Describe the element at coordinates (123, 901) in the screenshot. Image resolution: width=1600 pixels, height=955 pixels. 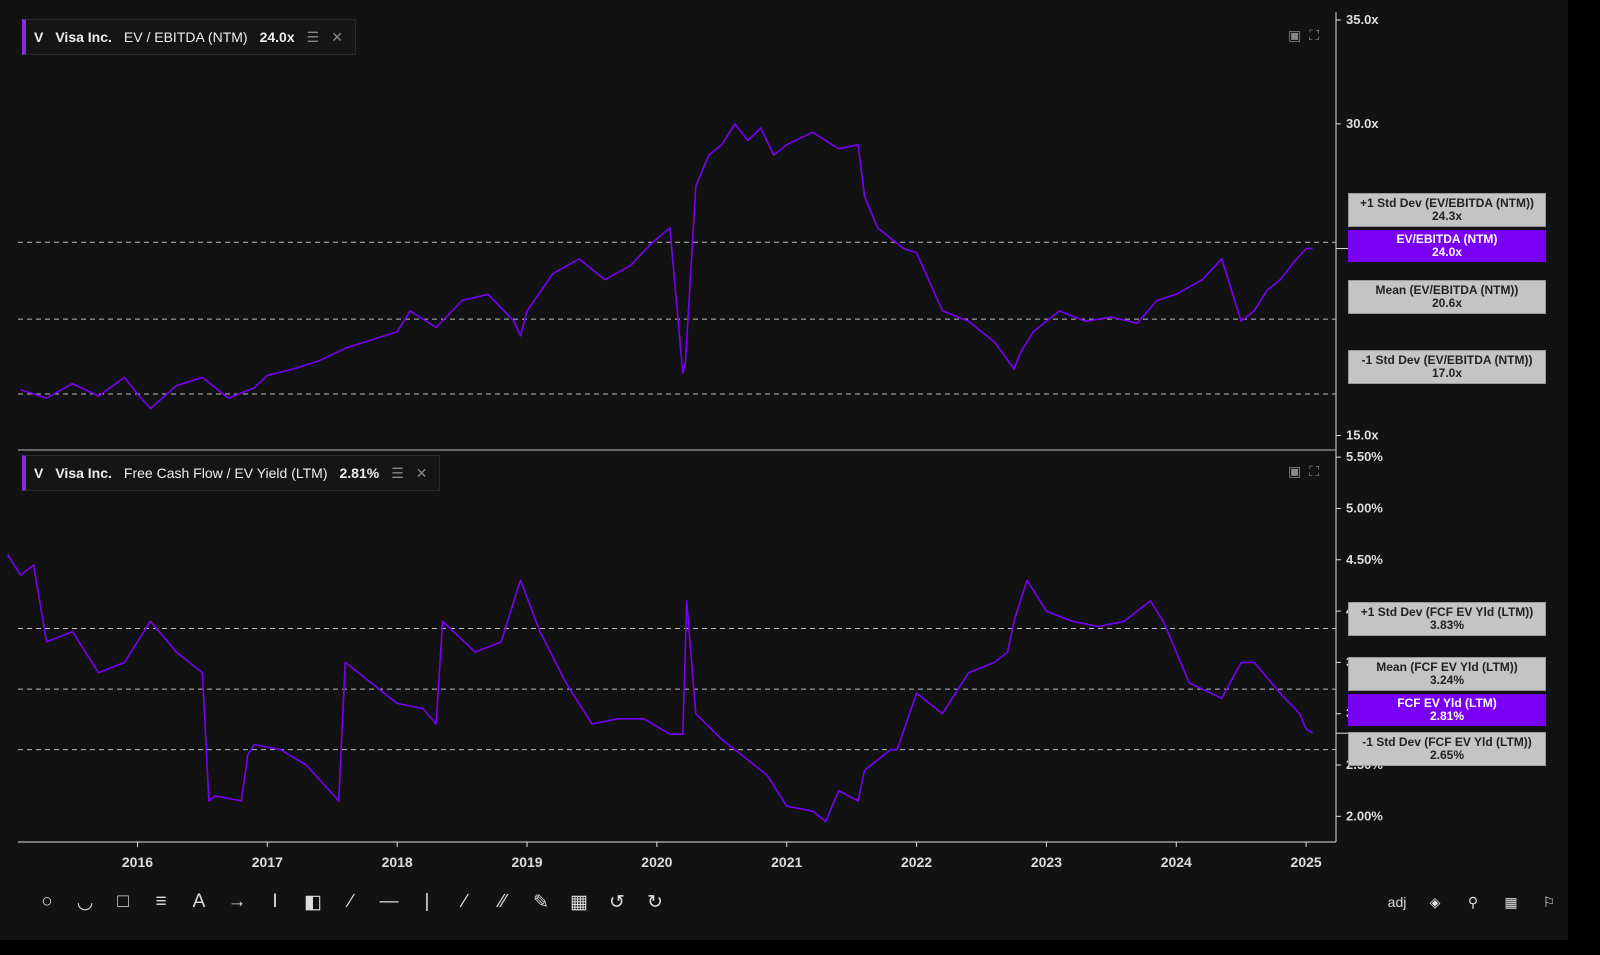
I see `rectangle-icon: □` at that location.